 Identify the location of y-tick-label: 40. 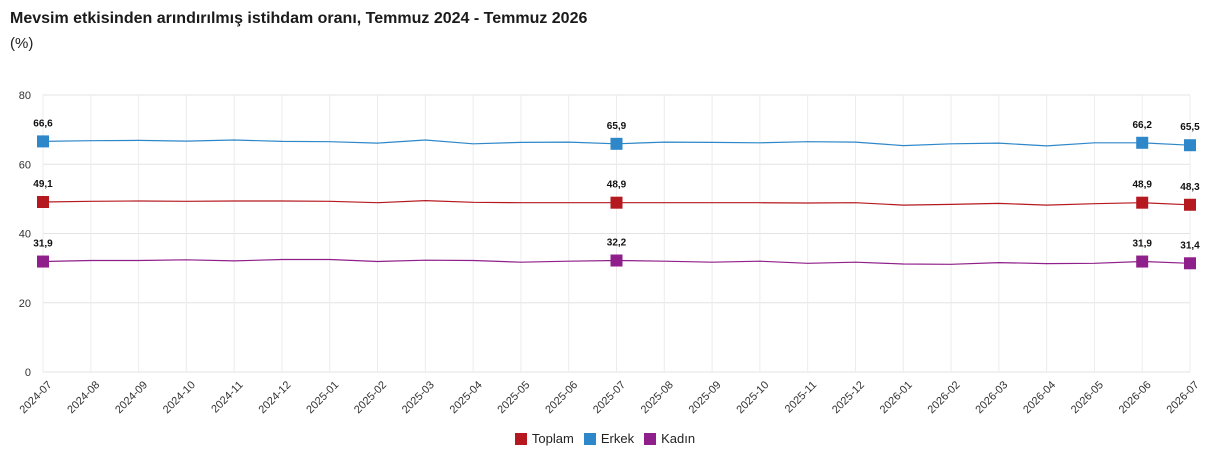
(25, 235).